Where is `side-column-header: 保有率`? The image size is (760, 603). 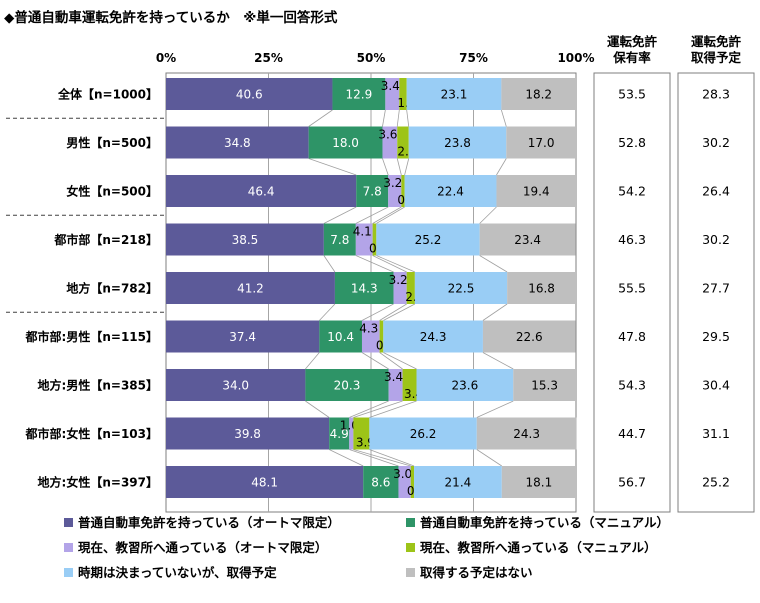
side-column-header: 保有率 is located at coordinates (631, 57).